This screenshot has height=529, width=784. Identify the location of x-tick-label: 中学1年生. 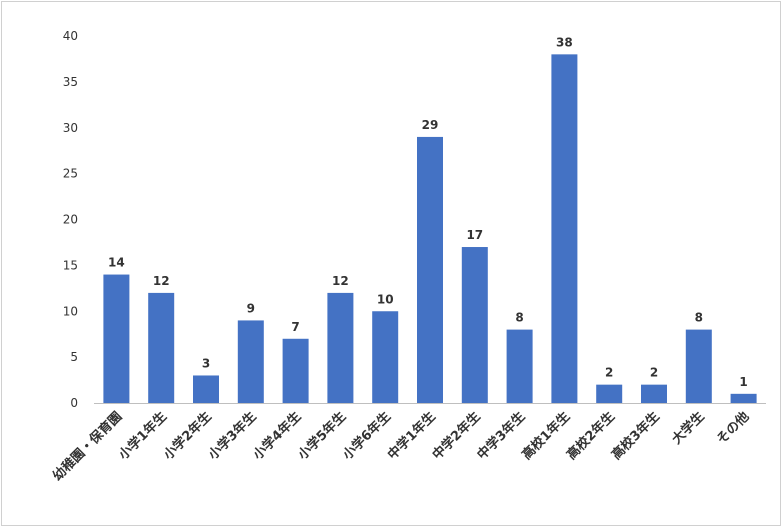
(411, 436).